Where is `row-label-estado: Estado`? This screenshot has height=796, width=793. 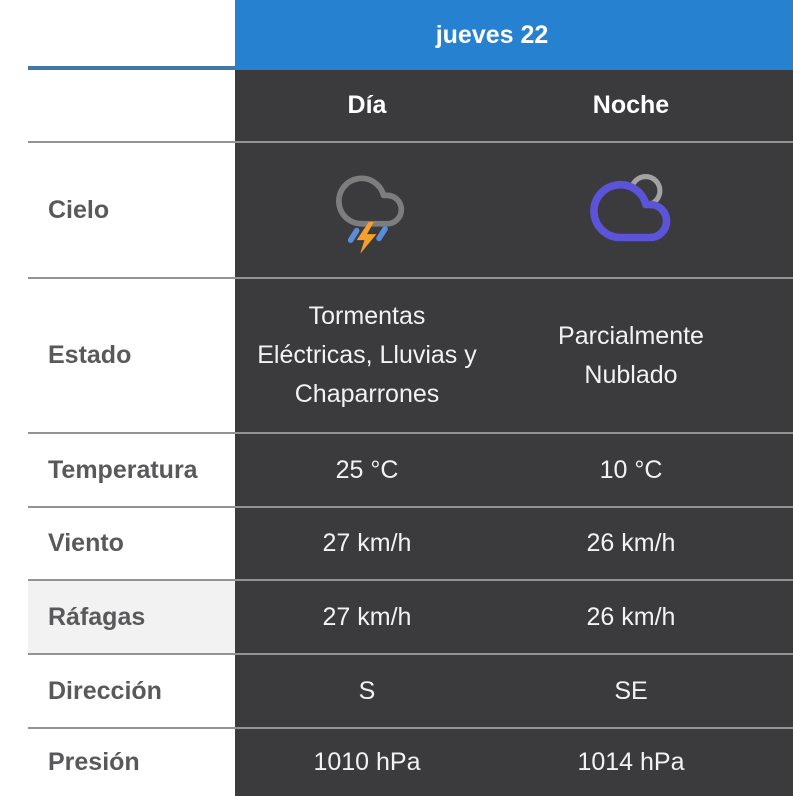
row-label-estado: Estado is located at coordinates (131, 354).